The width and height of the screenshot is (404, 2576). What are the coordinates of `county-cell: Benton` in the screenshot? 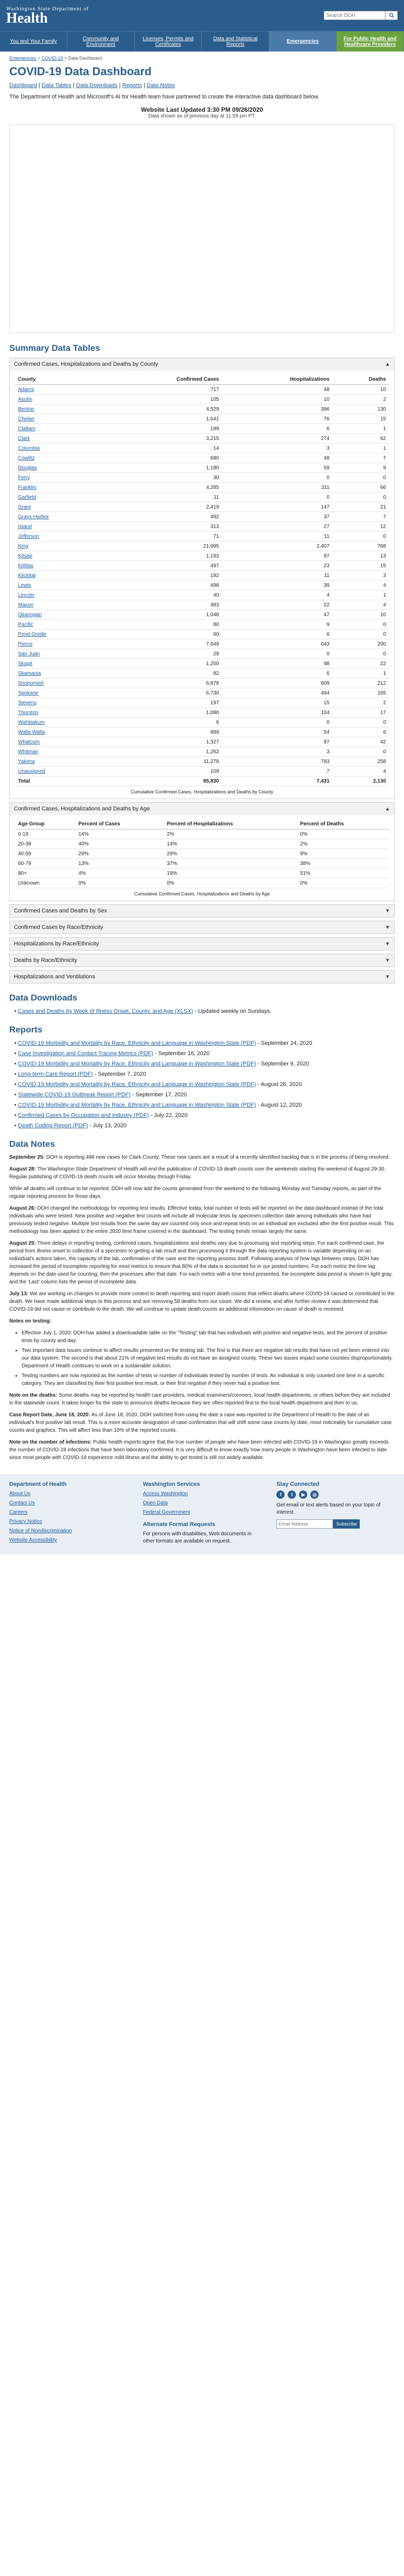 It's located at (60, 409).